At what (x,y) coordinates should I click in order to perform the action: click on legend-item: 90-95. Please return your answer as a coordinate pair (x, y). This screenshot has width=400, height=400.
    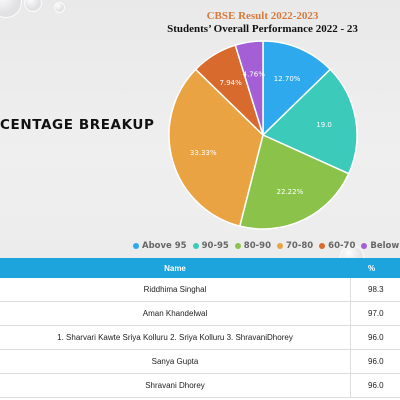
    Looking at the image, I should click on (210, 246).